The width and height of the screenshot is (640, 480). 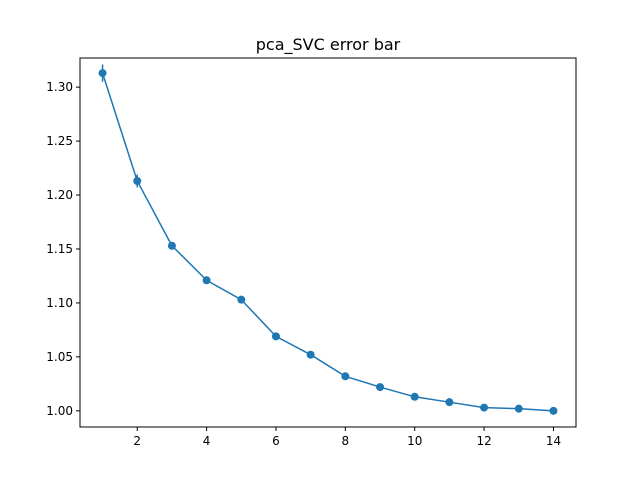 I want to click on x-axis: 2 4 6 8 10 12 14, so click(x=347, y=437).